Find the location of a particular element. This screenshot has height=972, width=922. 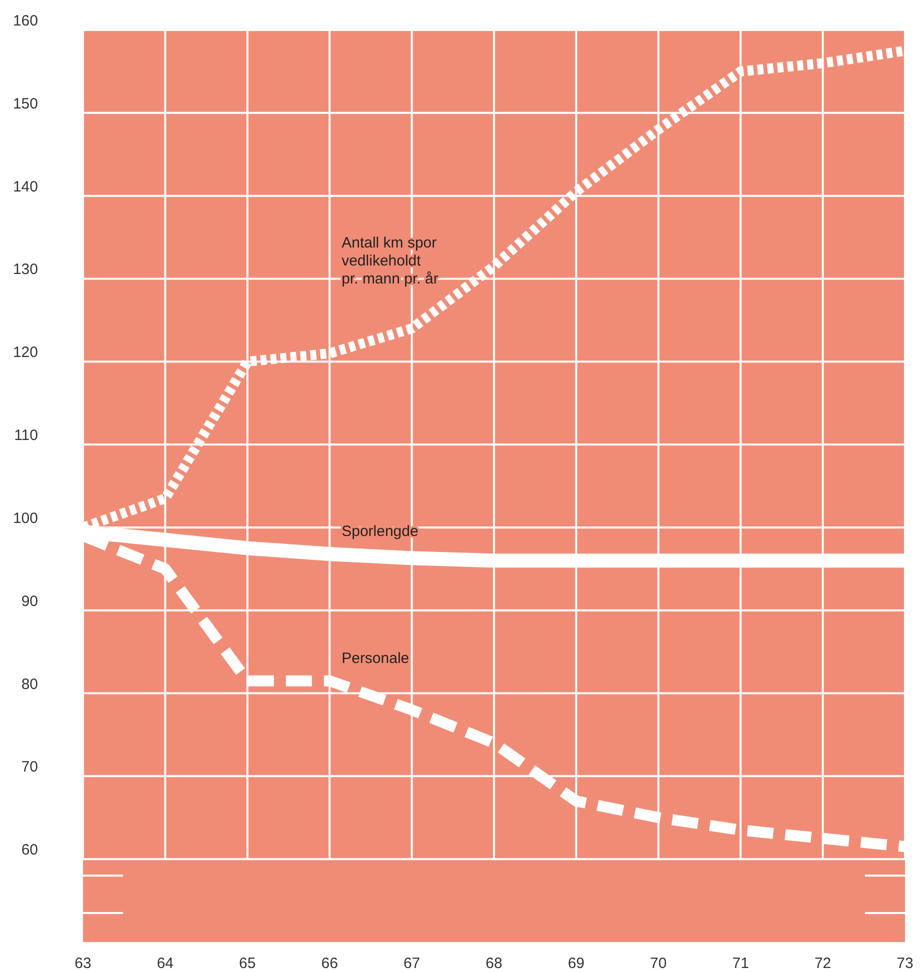

y-tick-label: 60 is located at coordinates (29, 850).